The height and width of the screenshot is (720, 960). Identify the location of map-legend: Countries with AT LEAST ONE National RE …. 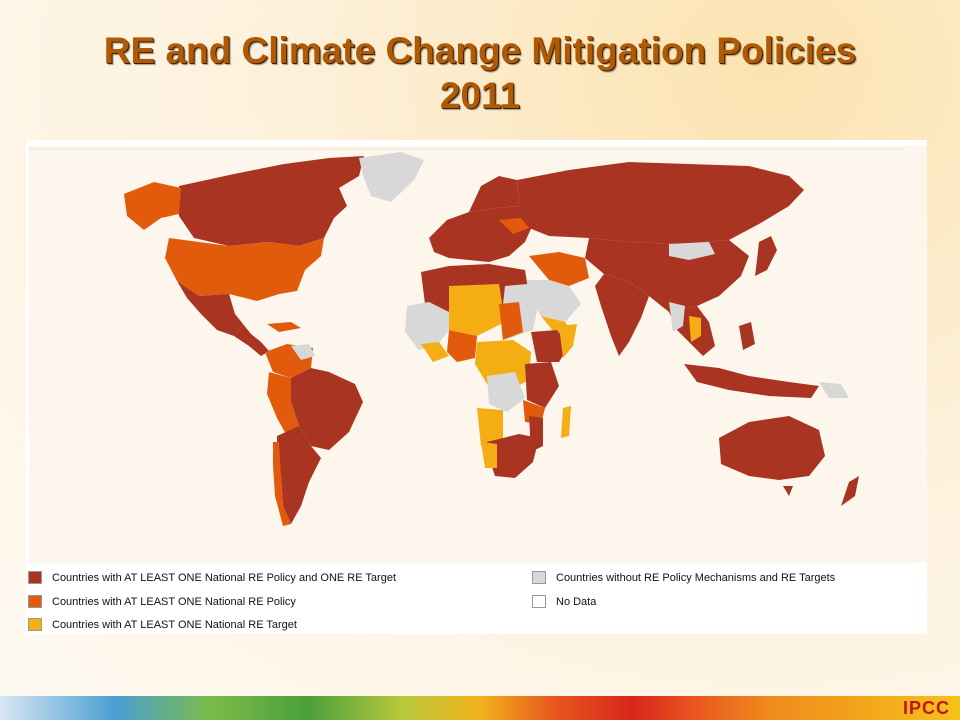
(476, 598).